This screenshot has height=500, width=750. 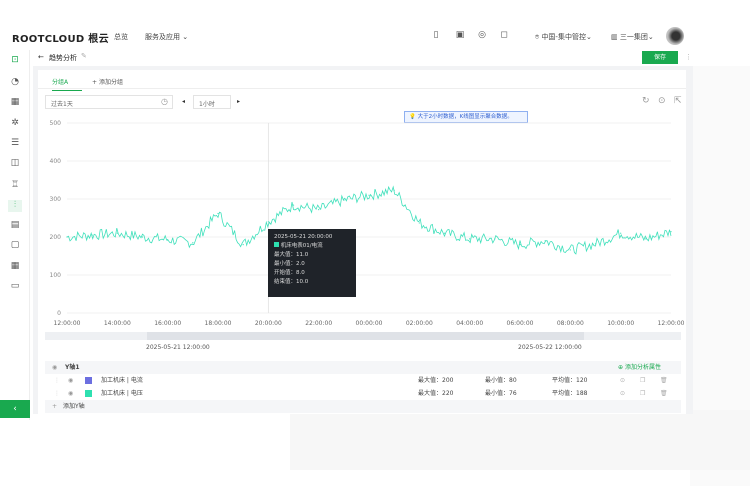 I want to click on org-selector: ▥ 三一集团⌄, so click(x=632, y=37).